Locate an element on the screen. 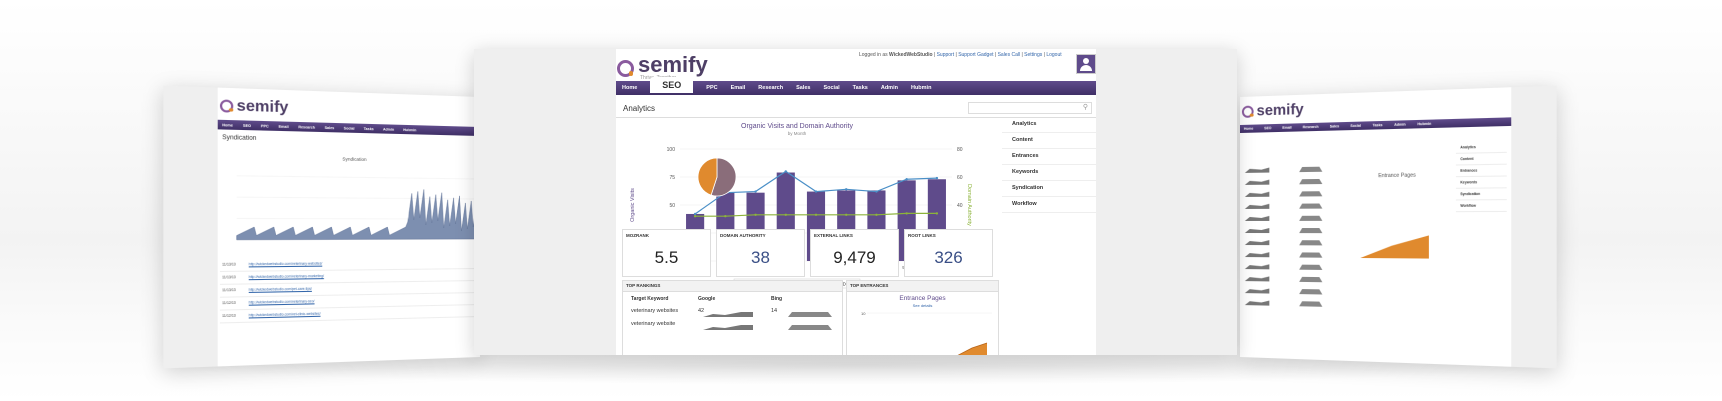 The width and height of the screenshot is (1722, 401). entrance-pages-title: Entrance Pages is located at coordinates (1397, 176).